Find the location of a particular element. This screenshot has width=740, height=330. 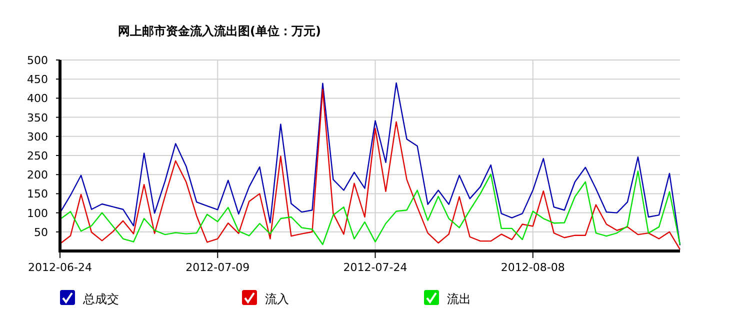

y-tick-label: 250 is located at coordinates (37, 156).